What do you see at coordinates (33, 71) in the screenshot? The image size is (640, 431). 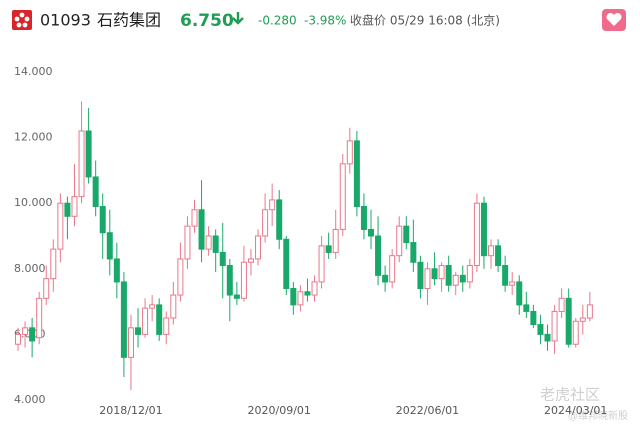 I see `y-tick-label: 14.000` at bounding box center [33, 71].